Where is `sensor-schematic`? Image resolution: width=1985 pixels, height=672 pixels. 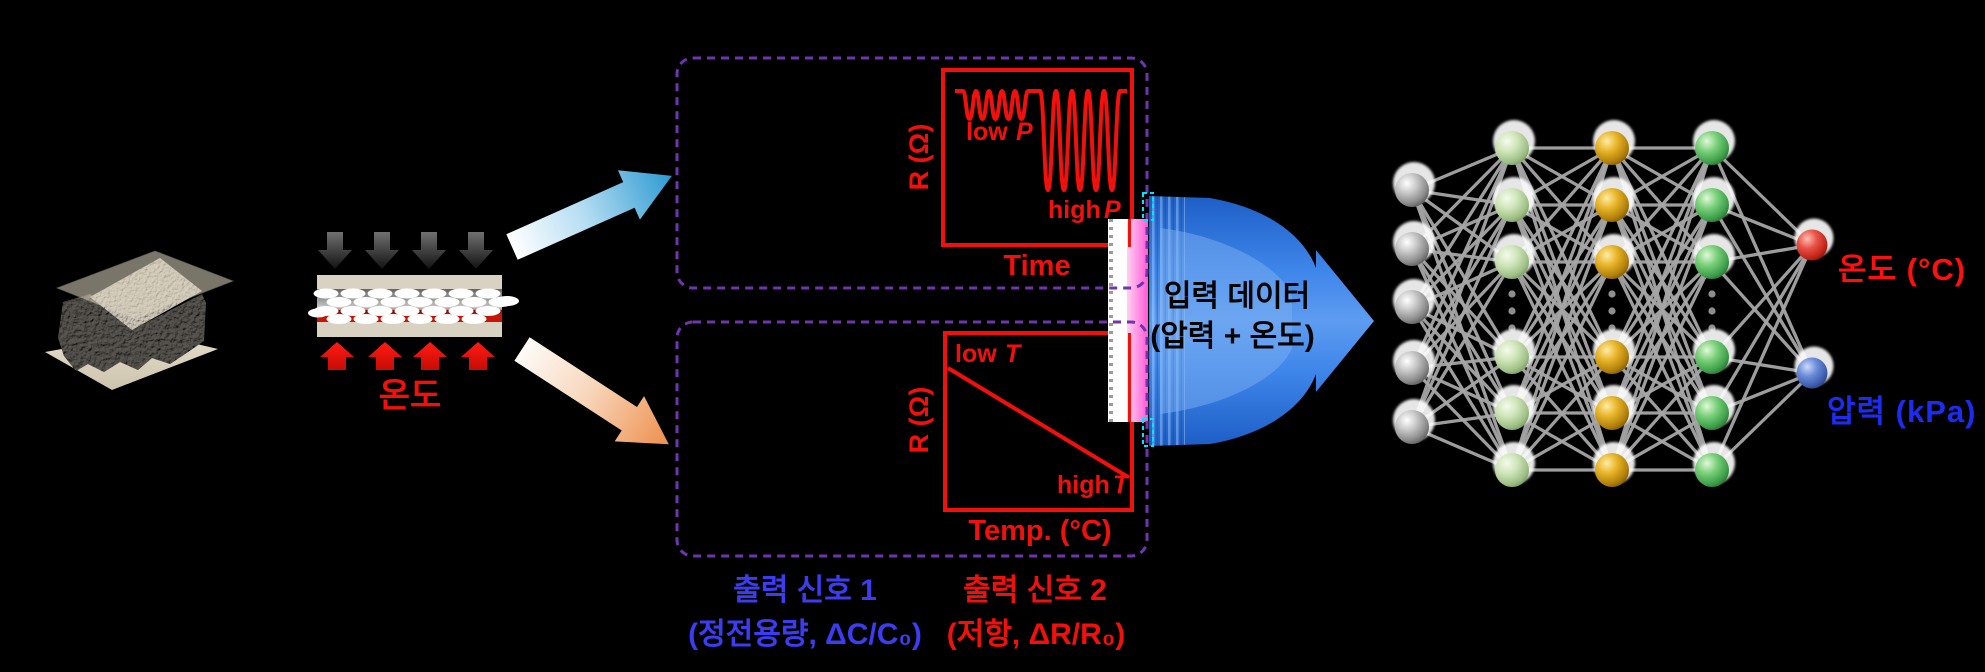
sensor-schematic is located at coordinates (413, 301).